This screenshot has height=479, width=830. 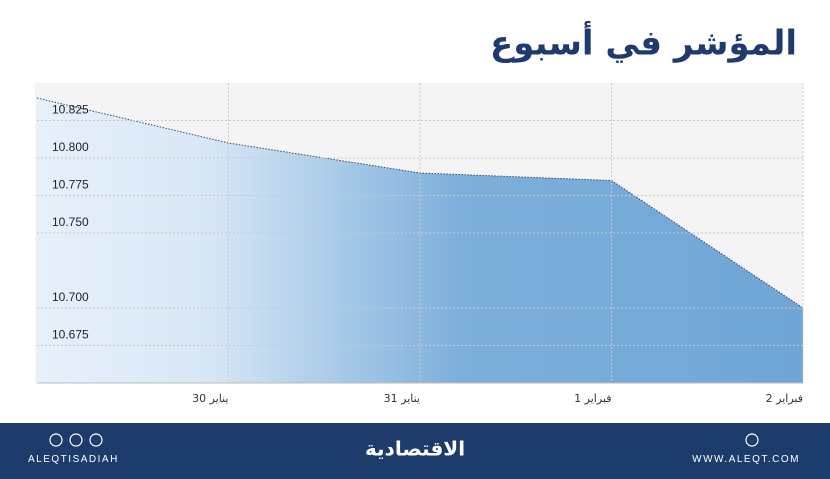 I want to click on x-tick-label: 30 يناير, so click(x=210, y=398).